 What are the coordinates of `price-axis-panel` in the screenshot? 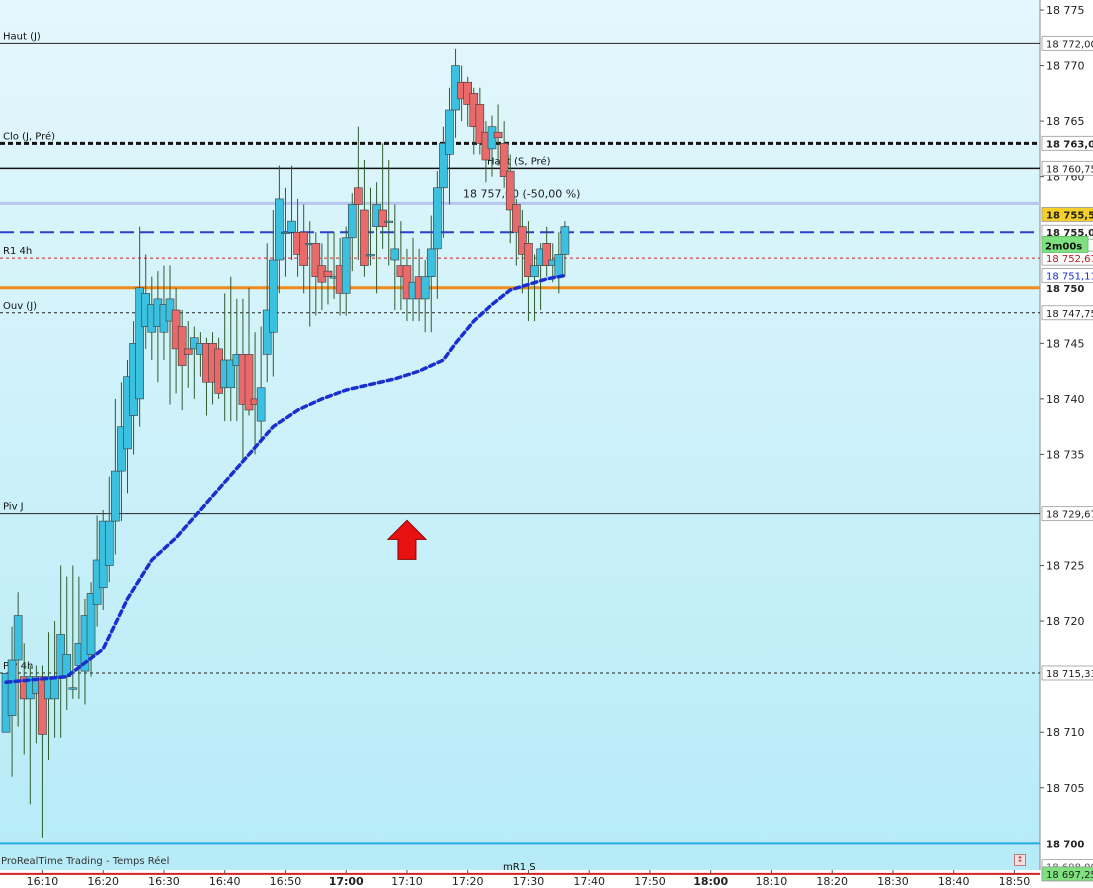 It's located at (1066, 435).